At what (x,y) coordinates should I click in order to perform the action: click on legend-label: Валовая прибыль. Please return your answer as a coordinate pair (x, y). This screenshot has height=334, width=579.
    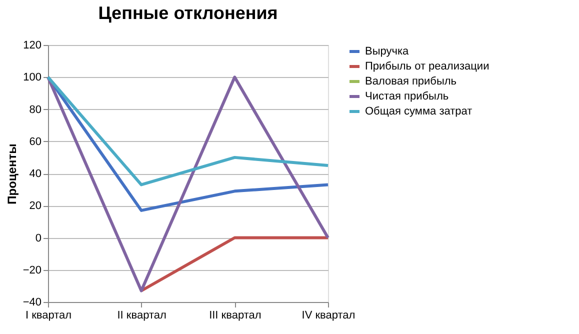
    Looking at the image, I should click on (411, 82).